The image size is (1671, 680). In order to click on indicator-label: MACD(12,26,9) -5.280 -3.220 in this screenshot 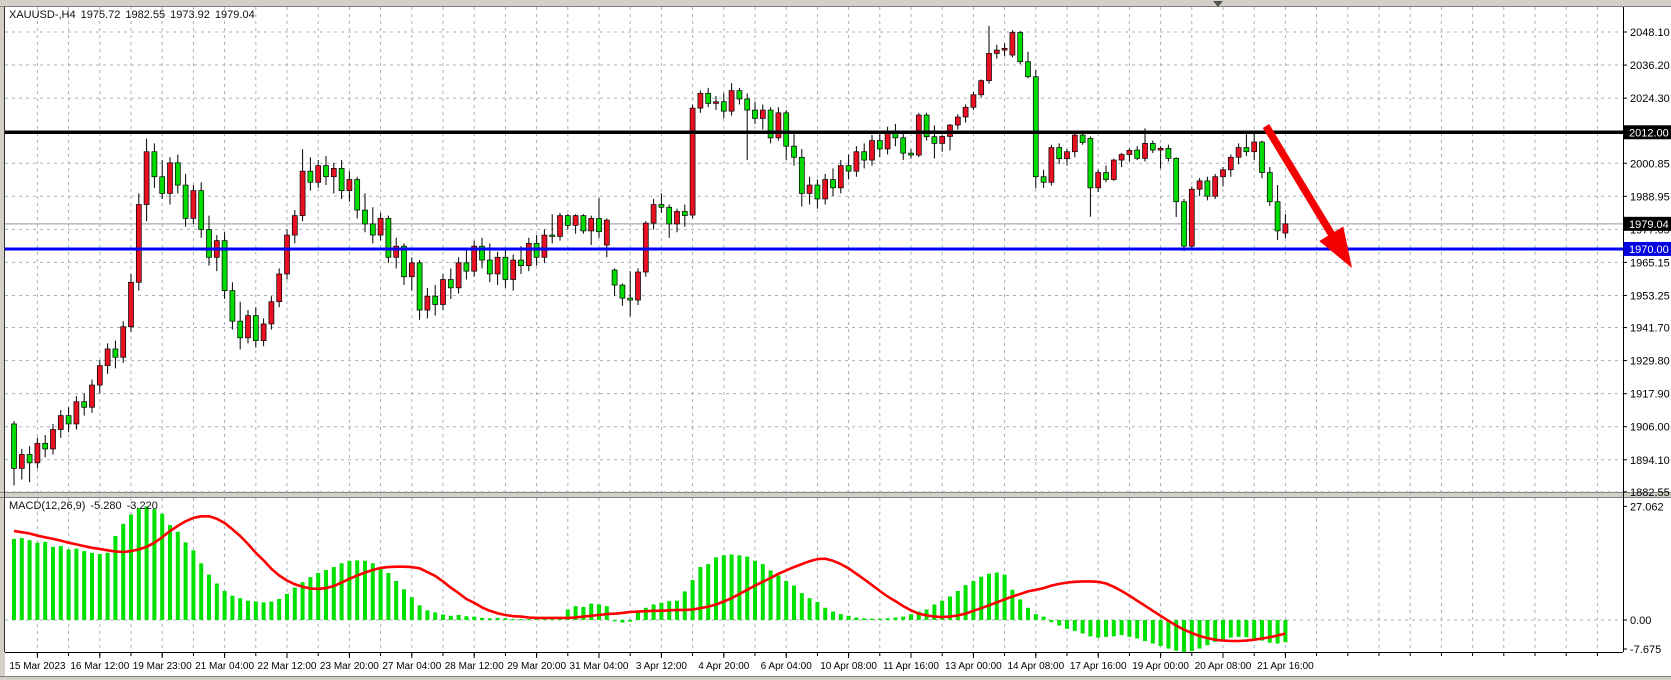, I will do `click(86, 506)`.